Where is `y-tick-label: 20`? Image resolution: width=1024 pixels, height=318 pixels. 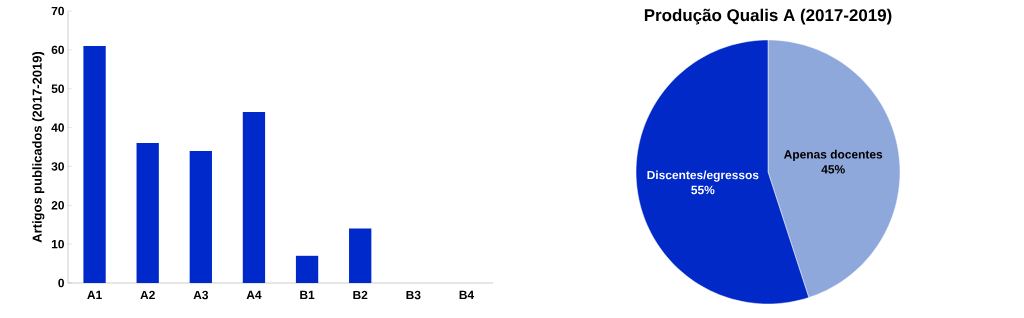 y-tick-label: 20 is located at coordinates (57, 205).